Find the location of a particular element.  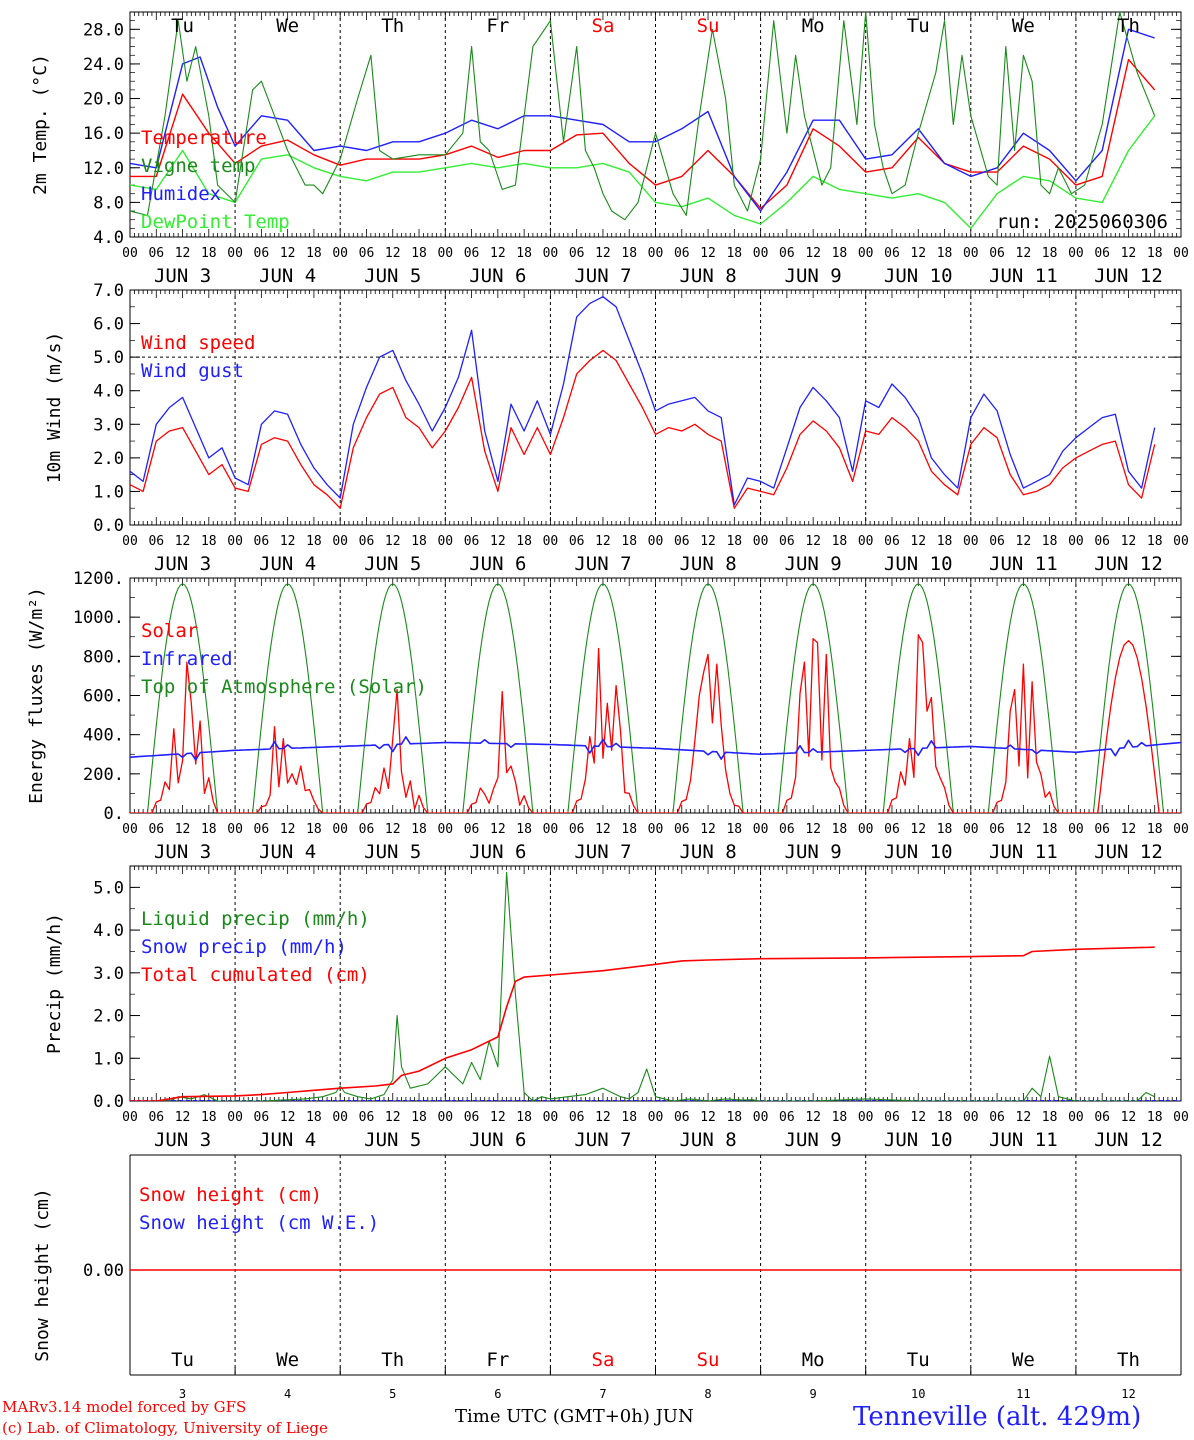

day-number-label: 8 is located at coordinates (707, 1394).